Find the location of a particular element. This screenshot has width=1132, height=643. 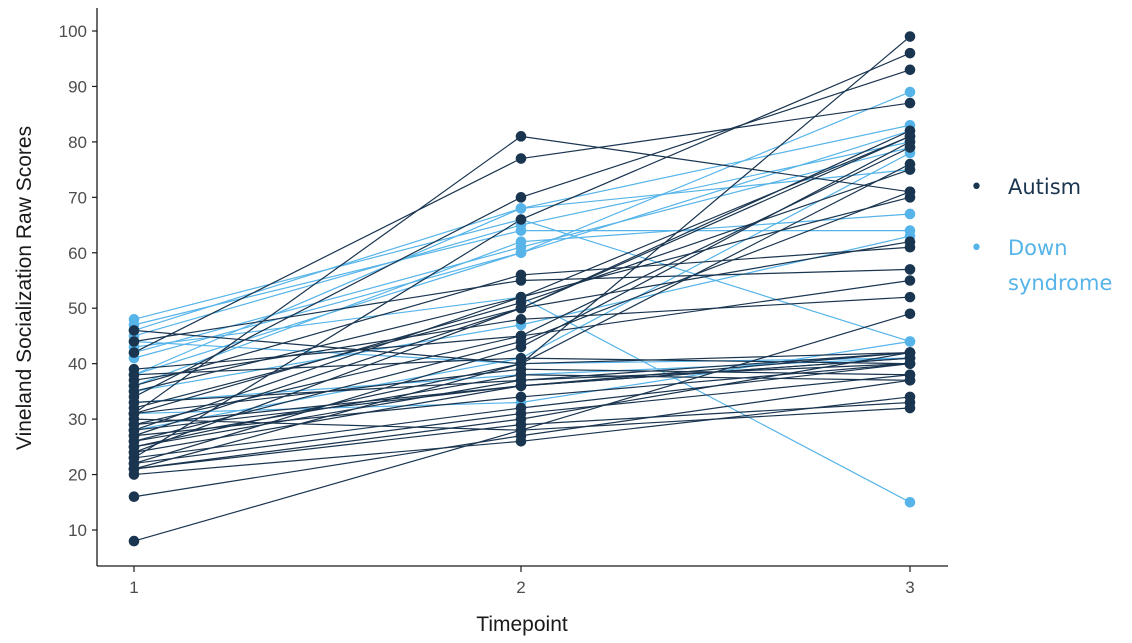

y-tick-label: 90 is located at coordinates (77, 86).